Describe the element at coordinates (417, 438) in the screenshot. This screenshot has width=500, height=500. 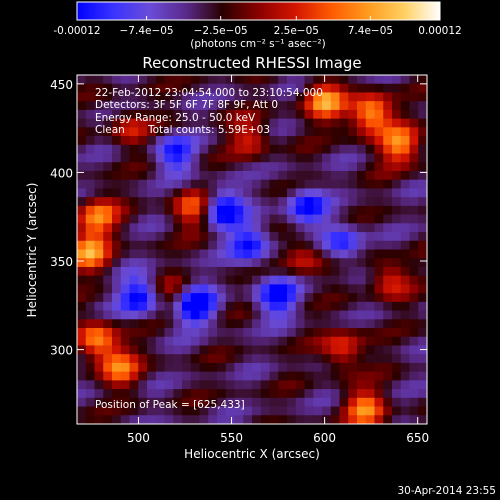
I see `x-tick-label: 650` at that location.